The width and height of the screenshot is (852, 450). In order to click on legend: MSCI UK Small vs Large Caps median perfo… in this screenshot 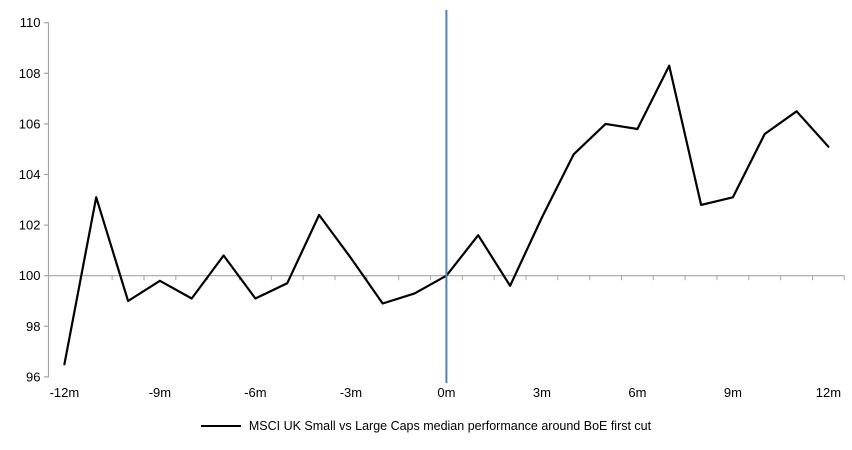, I will do `click(426, 426)`.